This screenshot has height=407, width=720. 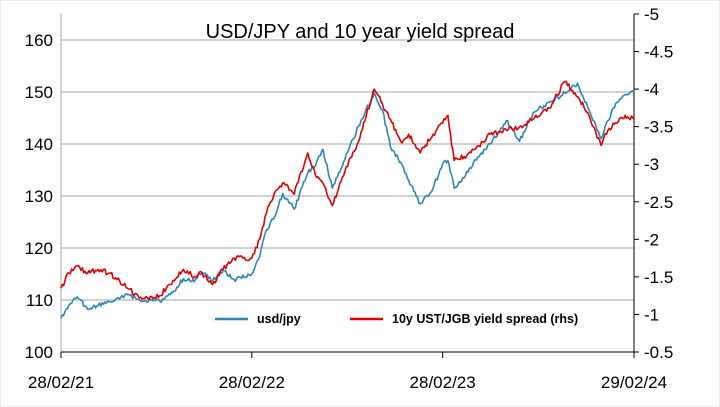 I want to click on y-right-tick-label: -3.5, so click(x=658, y=127).